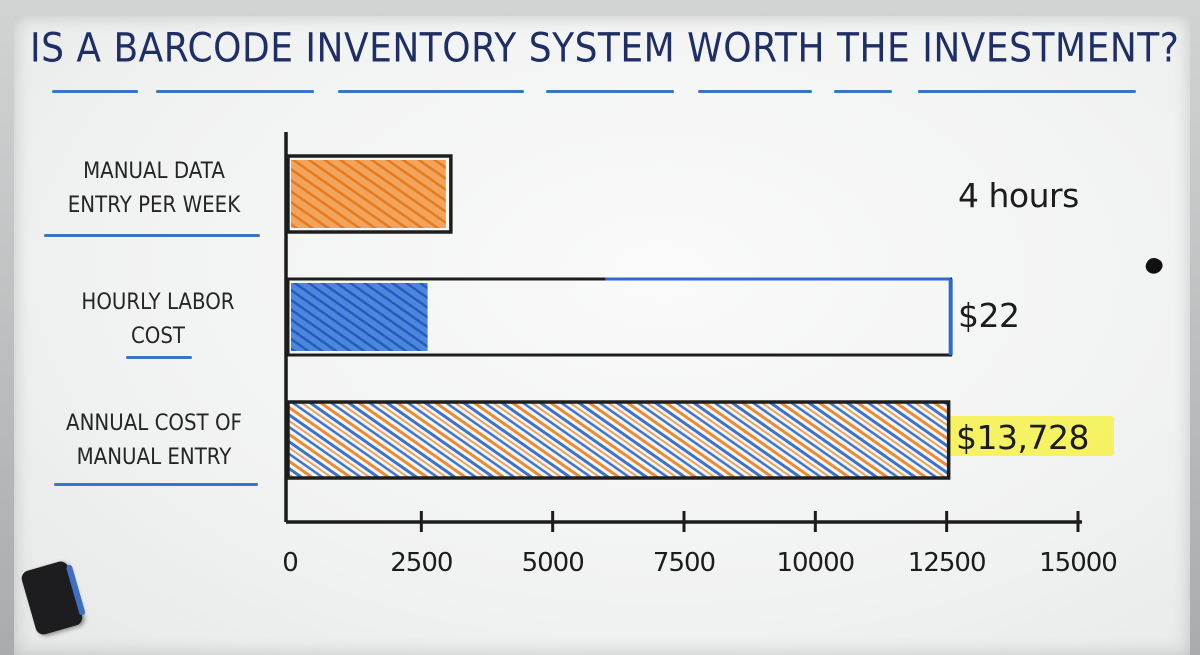  What do you see at coordinates (684, 563) in the screenshot?
I see `x-tick-label: 7500` at bounding box center [684, 563].